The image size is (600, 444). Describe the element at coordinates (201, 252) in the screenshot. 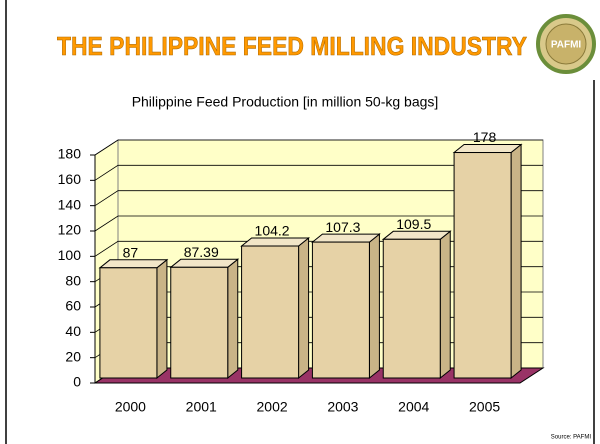

I see `value-label: 87.39` at that location.